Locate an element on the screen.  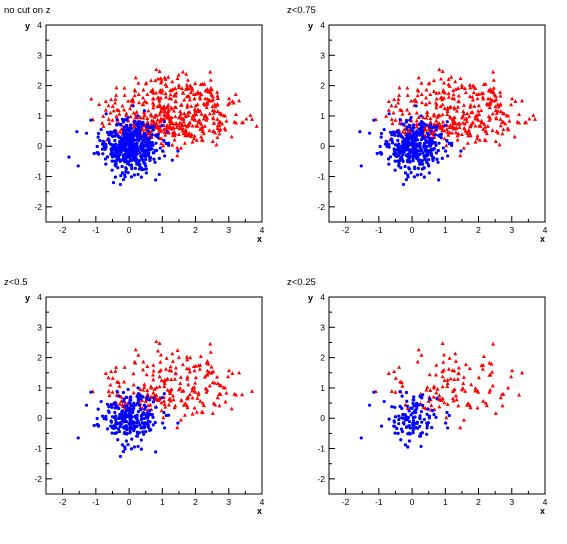
y-tick-label: 0 is located at coordinates (39, 418).